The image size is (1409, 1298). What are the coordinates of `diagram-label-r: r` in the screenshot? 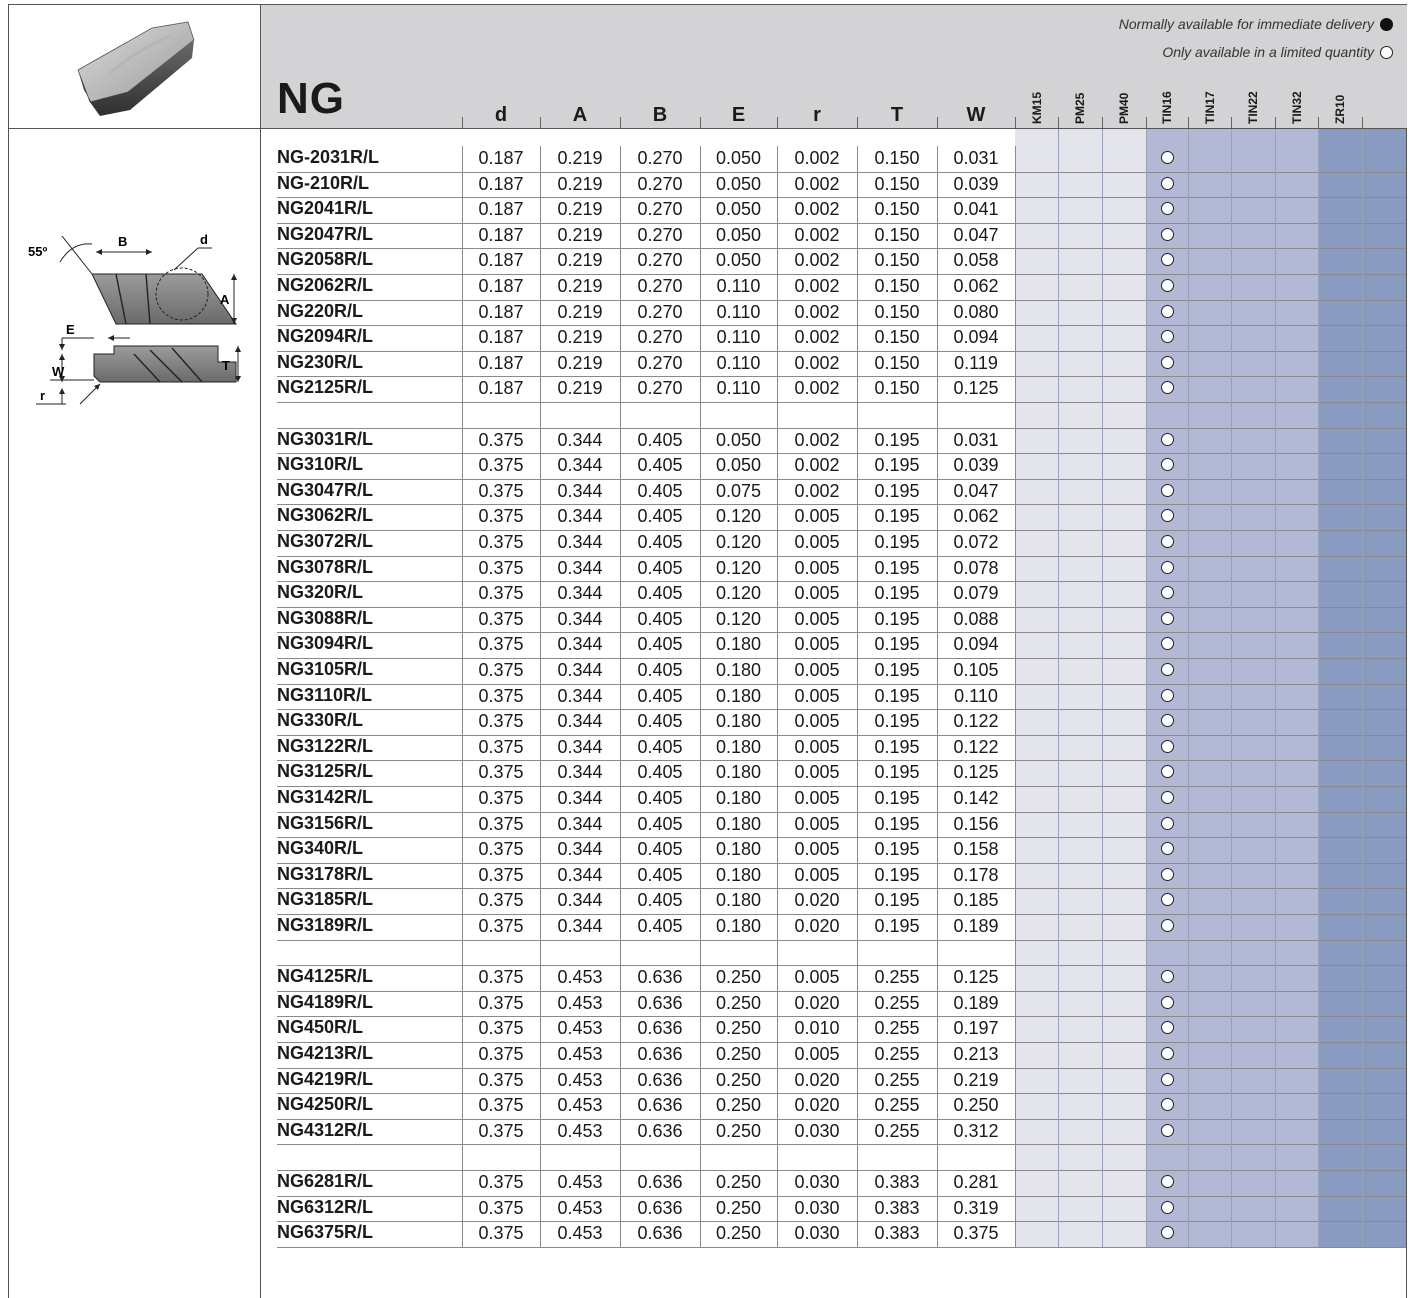 It's located at (42, 395).